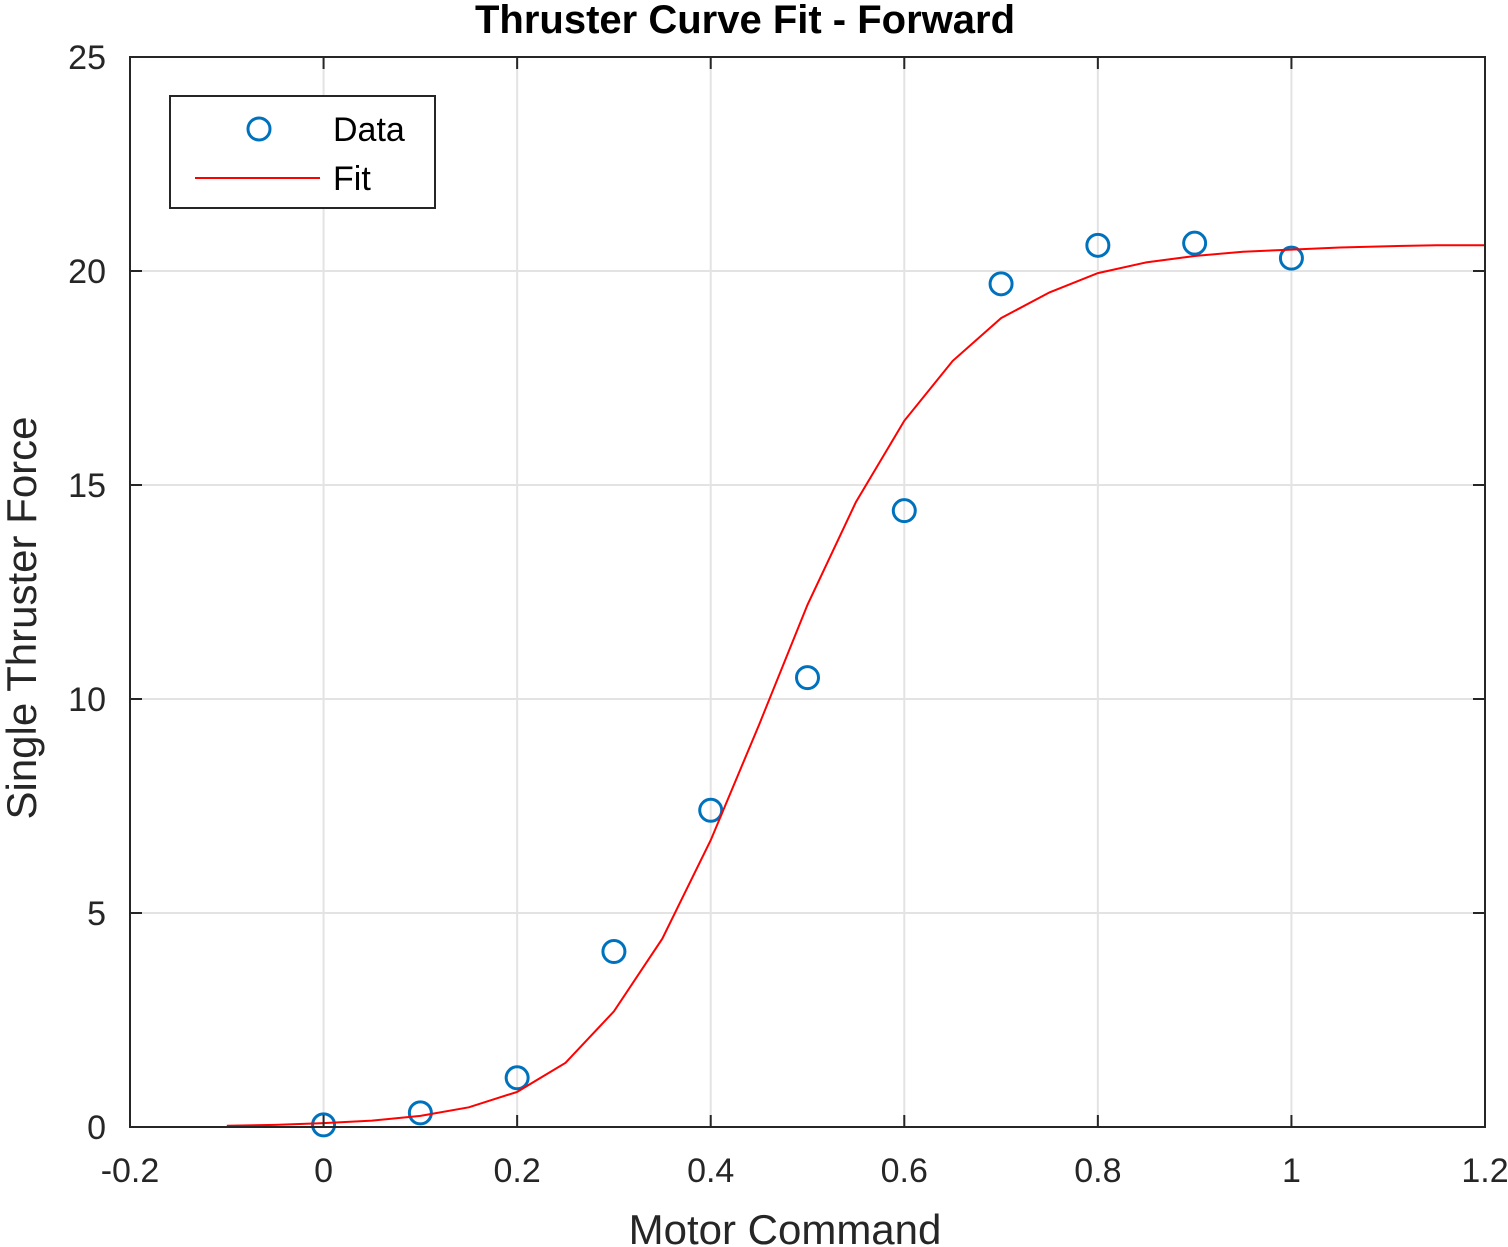 The image size is (1508, 1247). I want to click on legend-box, so click(302, 152).